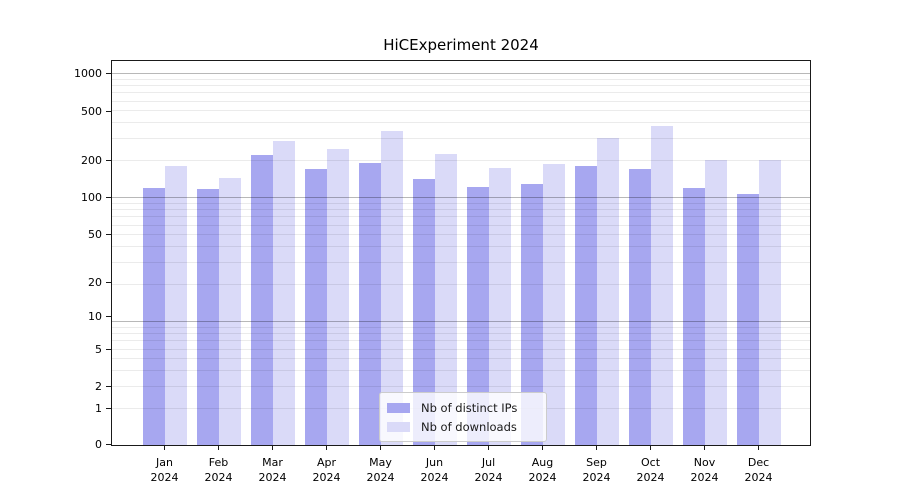  Describe the element at coordinates (488, 470) in the screenshot. I see `x-tick-label-jul-2024: Jul 2024` at that location.